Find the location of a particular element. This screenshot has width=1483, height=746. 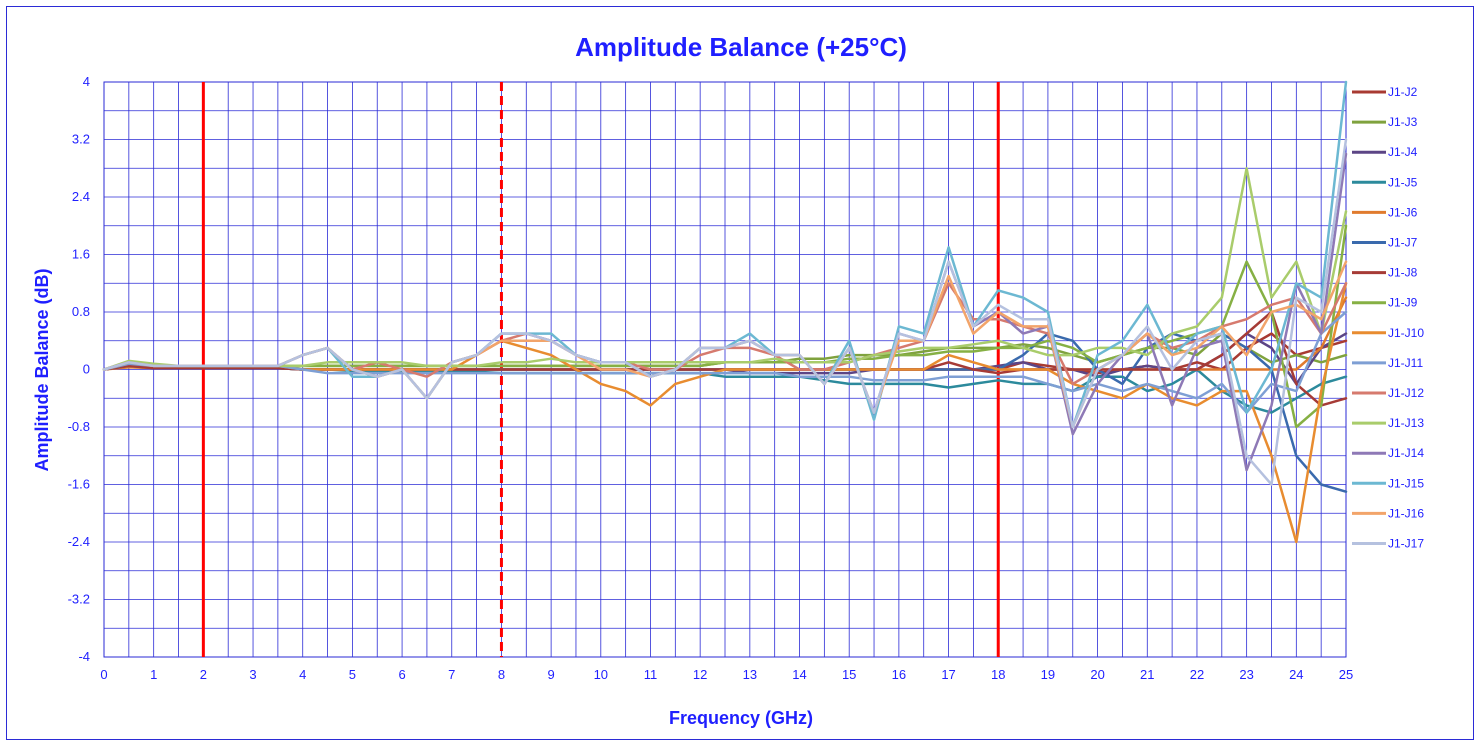

legend-label: J1-J7 is located at coordinates (1403, 243).